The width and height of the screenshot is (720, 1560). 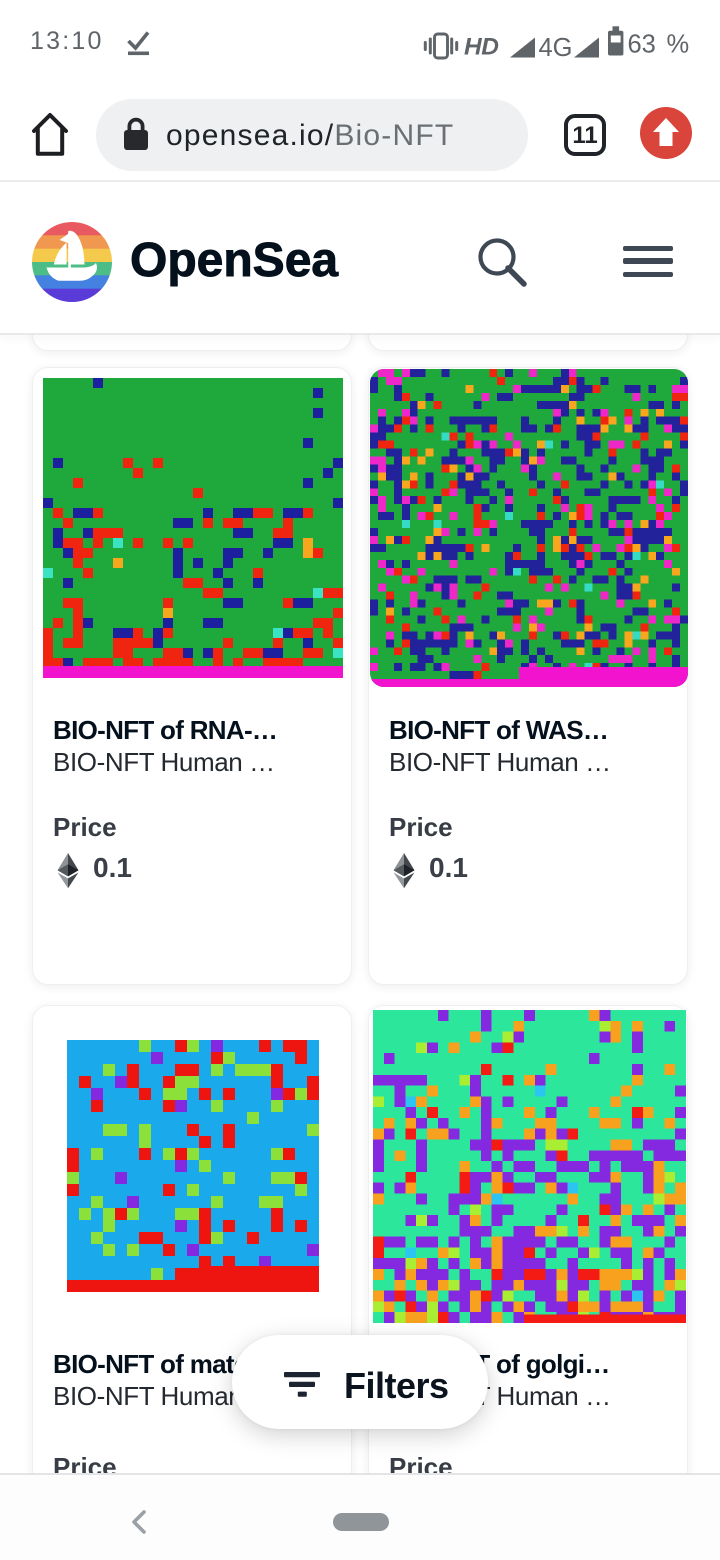 I want to click on svg-text: 4G, so click(x=556, y=48).